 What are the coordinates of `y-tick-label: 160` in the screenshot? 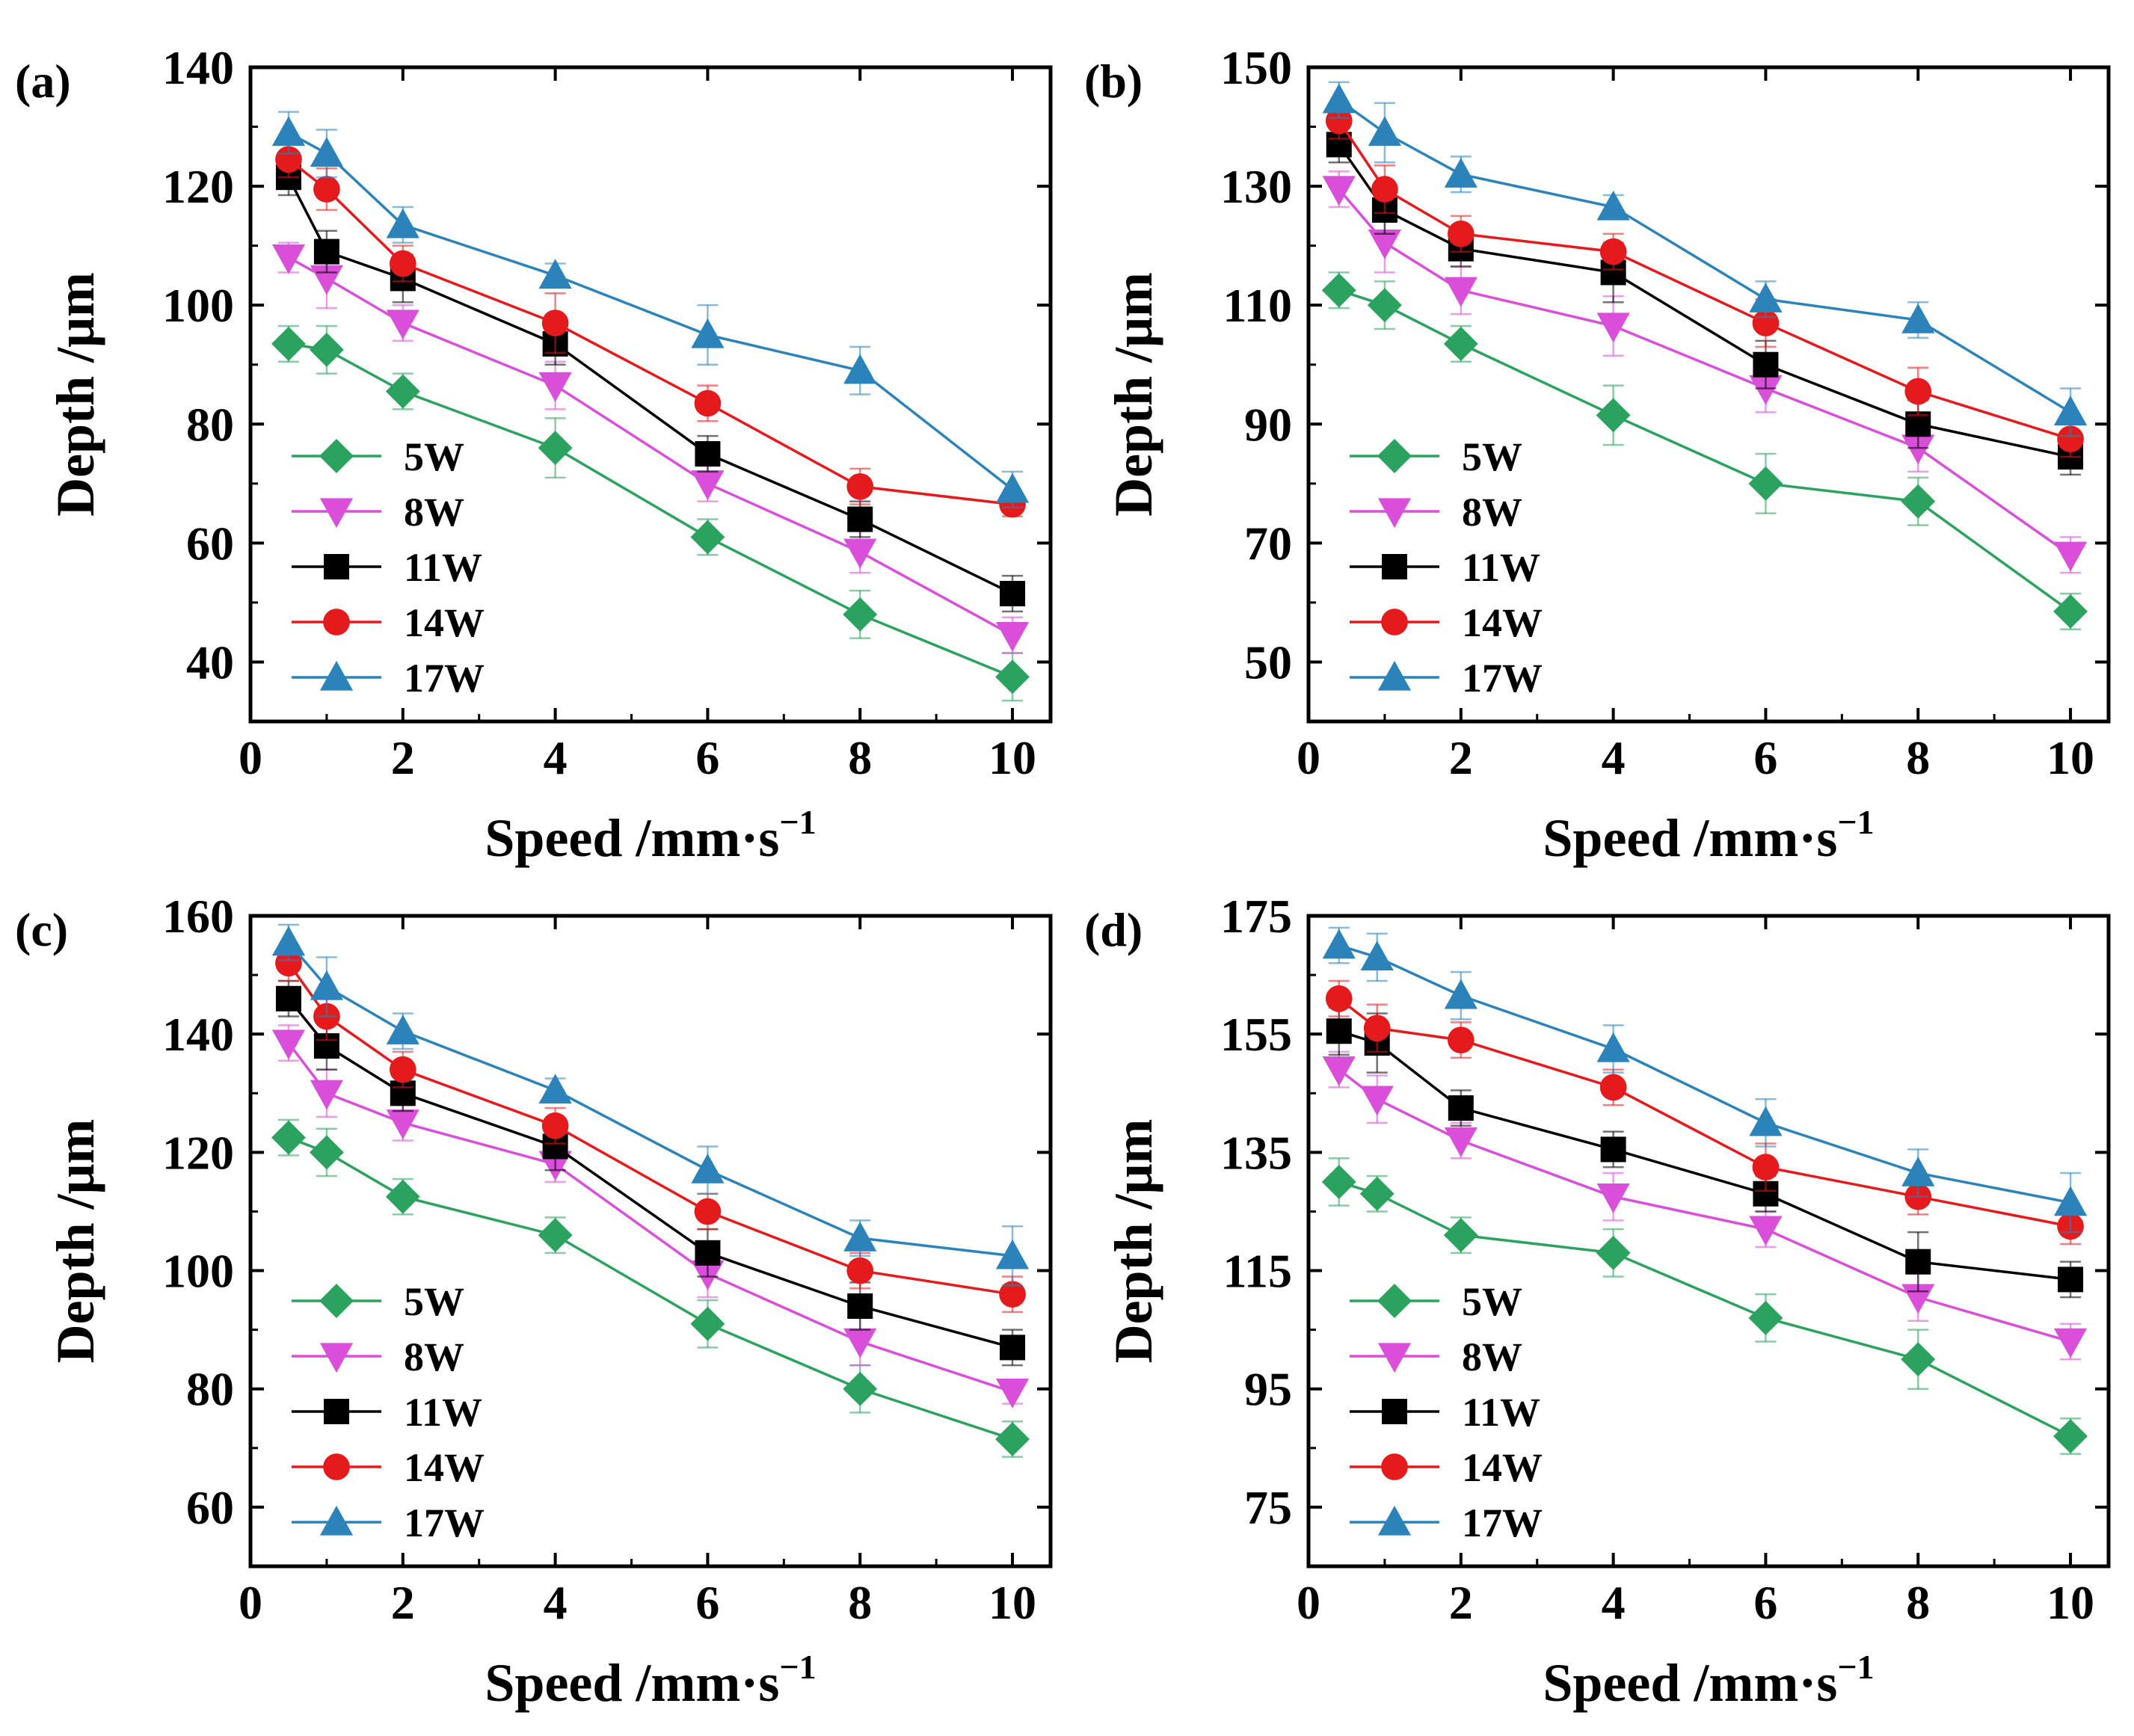 It's located at (198, 916).